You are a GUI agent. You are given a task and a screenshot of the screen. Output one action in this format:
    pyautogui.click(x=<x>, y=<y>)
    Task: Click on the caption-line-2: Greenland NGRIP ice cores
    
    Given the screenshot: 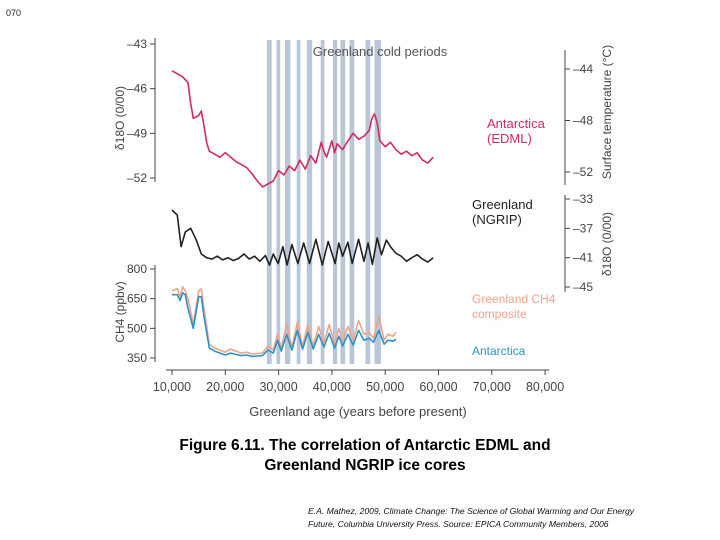 What is the action you would take?
    pyautogui.click(x=365, y=465)
    